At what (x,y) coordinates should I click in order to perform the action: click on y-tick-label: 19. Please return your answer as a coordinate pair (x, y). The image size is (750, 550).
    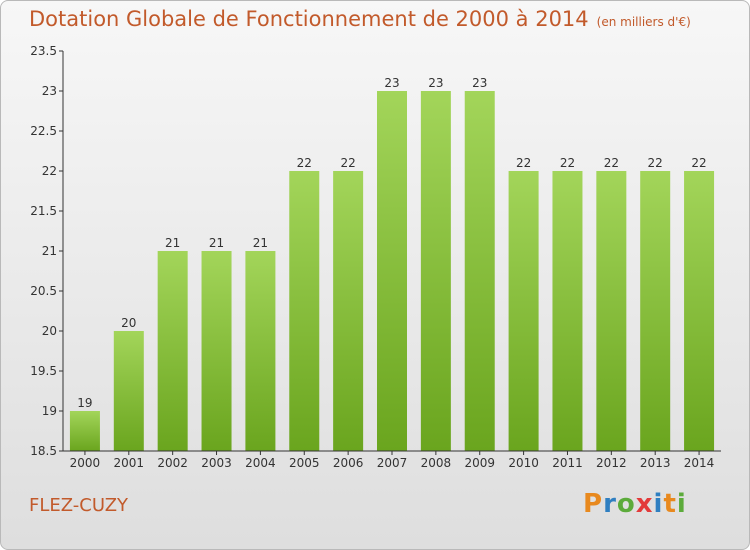
    Looking at the image, I should click on (49, 411).